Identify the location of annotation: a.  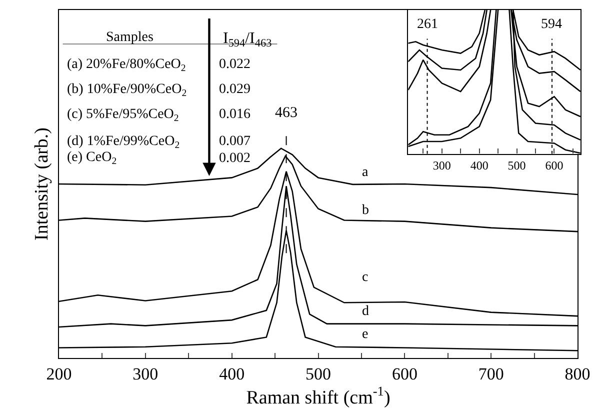
(365, 172).